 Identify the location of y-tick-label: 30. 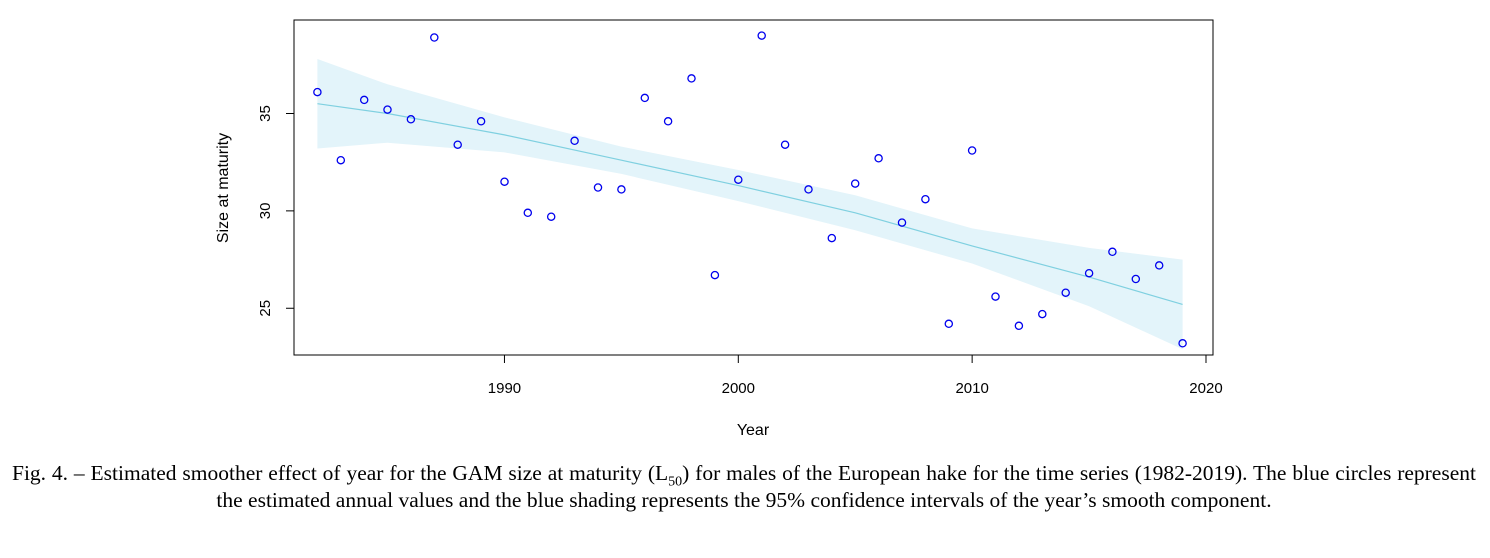
(265, 211).